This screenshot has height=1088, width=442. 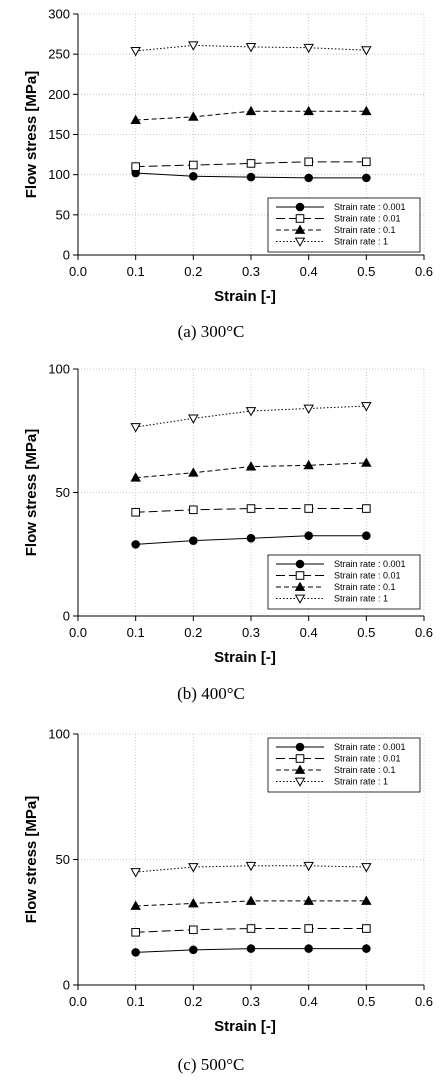 What do you see at coordinates (211, 1064) in the screenshot?
I see `figure-caption: (c) 500°C` at bounding box center [211, 1064].